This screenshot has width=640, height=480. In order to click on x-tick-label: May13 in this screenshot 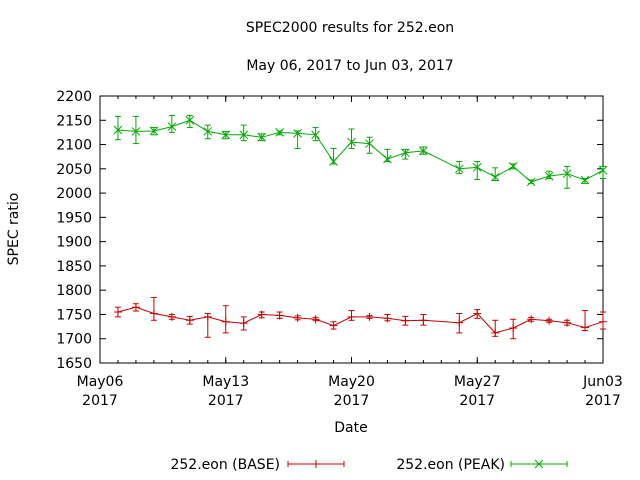, I will do `click(225, 382)`.